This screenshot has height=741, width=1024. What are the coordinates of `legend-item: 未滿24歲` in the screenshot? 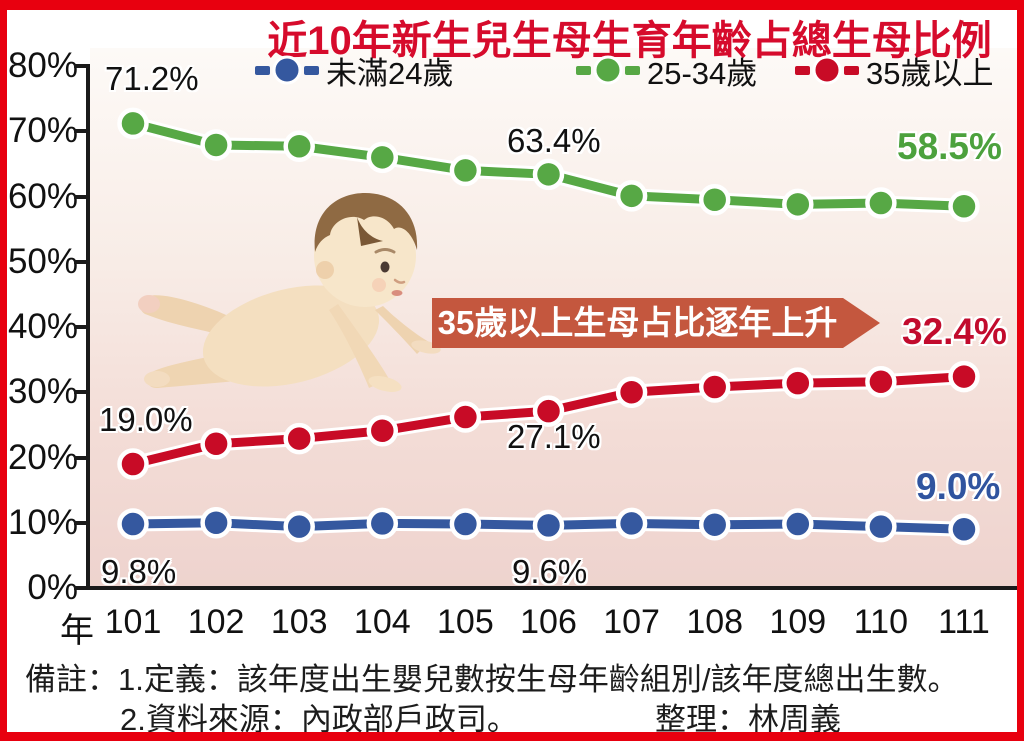 It's located at (354, 72).